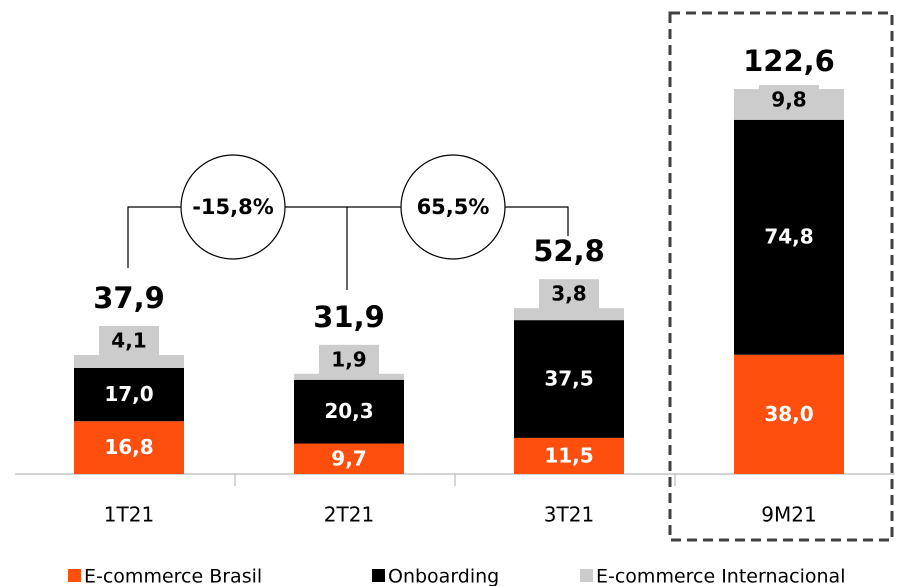  I want to click on x-tick-label: 2T21, so click(349, 515).